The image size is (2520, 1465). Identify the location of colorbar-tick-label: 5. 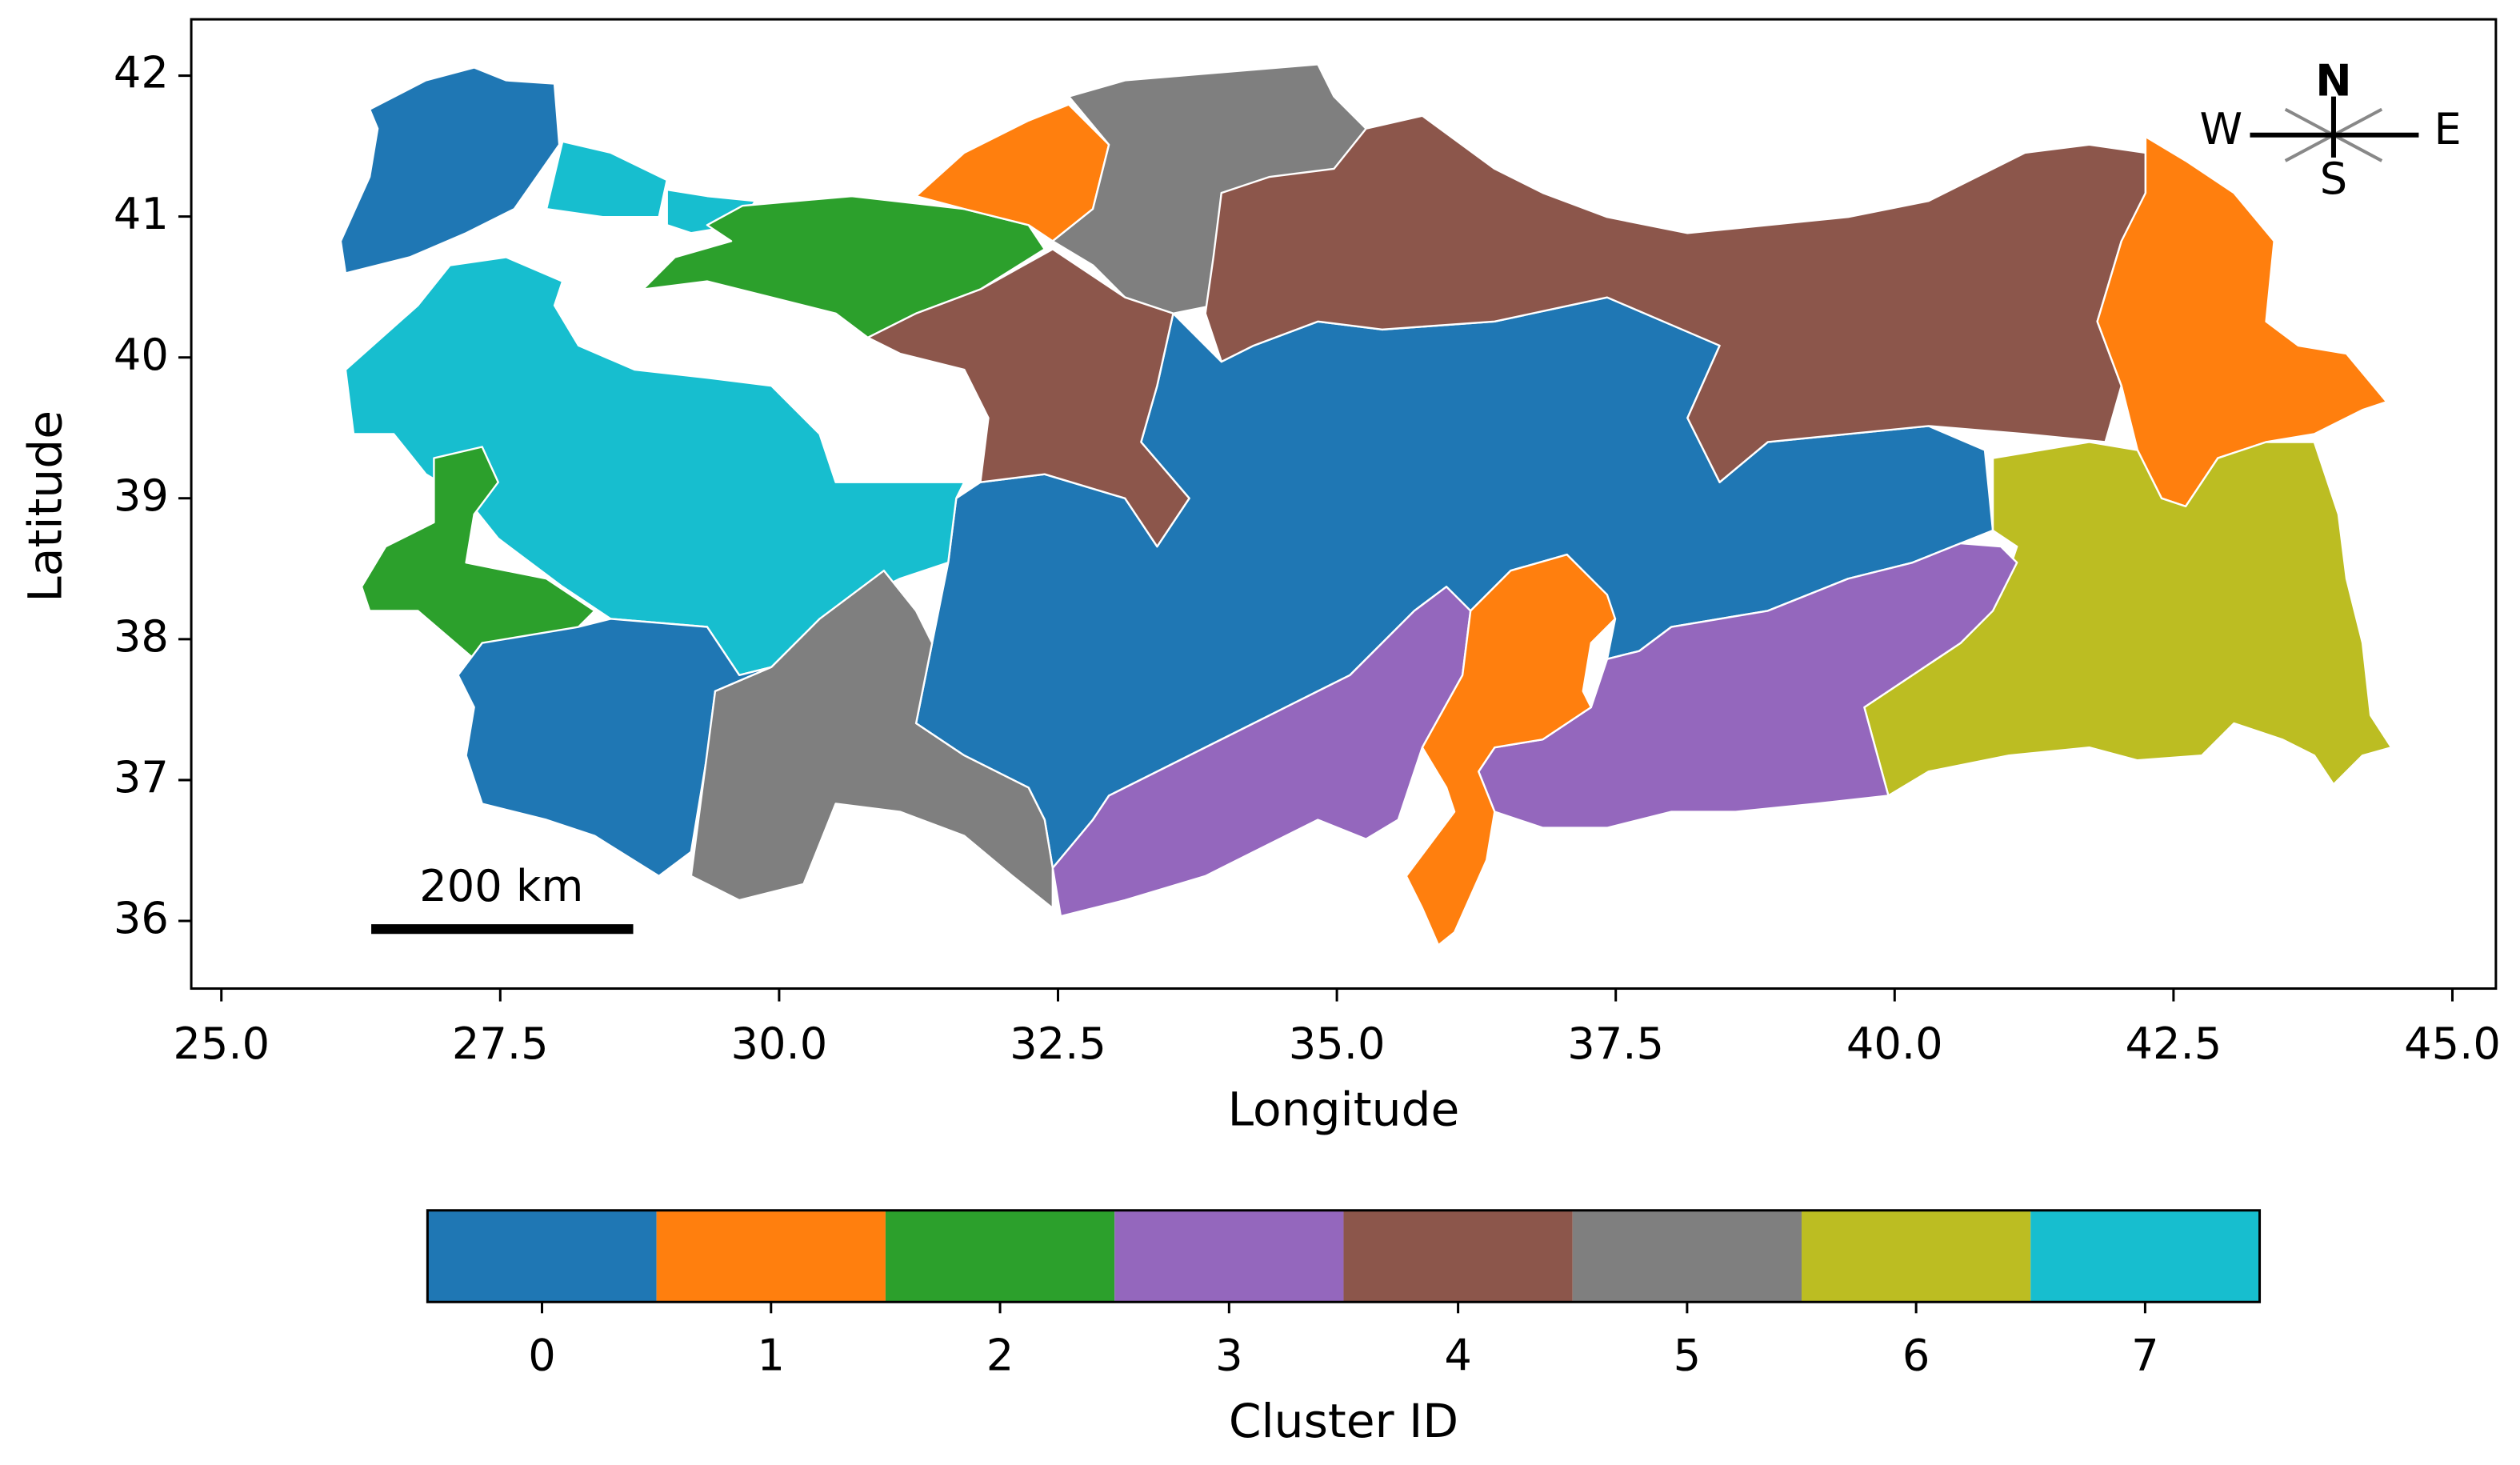
(1688, 1356).